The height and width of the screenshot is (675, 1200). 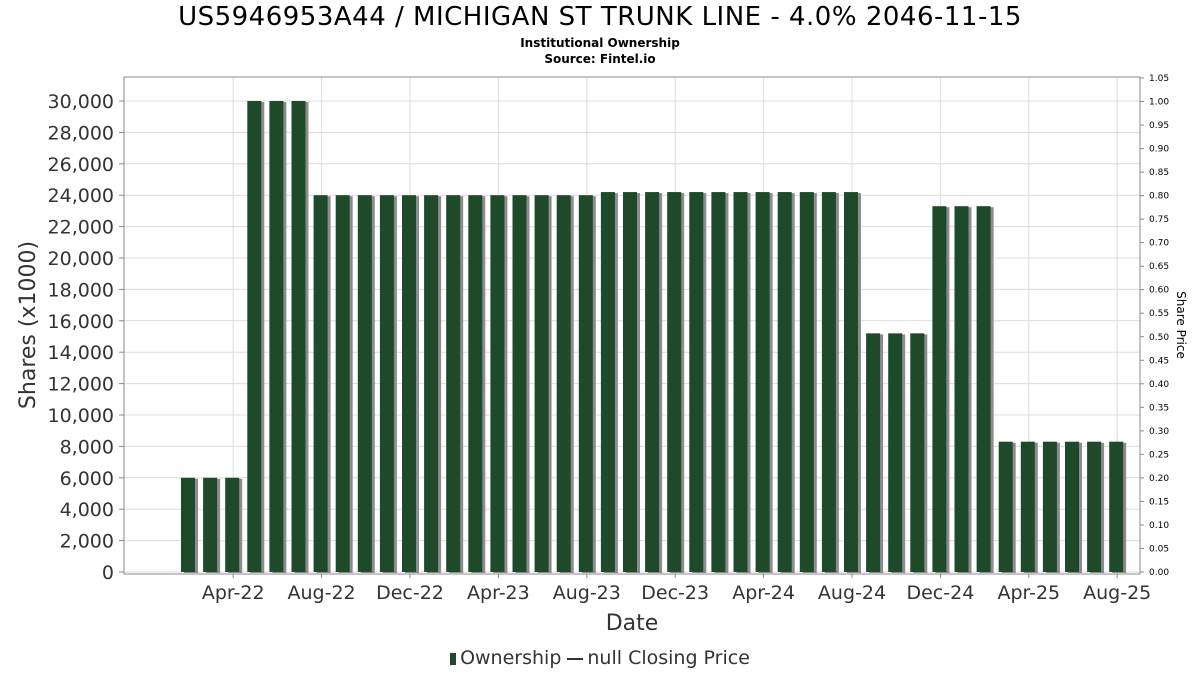 What do you see at coordinates (1159, 338) in the screenshot?
I see `y2-tick-label: 0.50` at bounding box center [1159, 338].